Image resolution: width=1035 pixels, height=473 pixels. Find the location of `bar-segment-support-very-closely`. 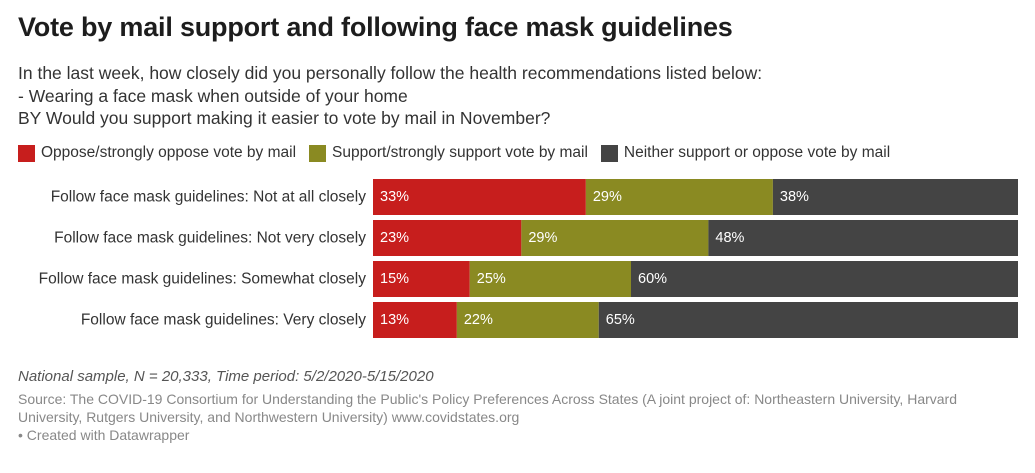

bar-segment-support-very-closely is located at coordinates (527, 320).